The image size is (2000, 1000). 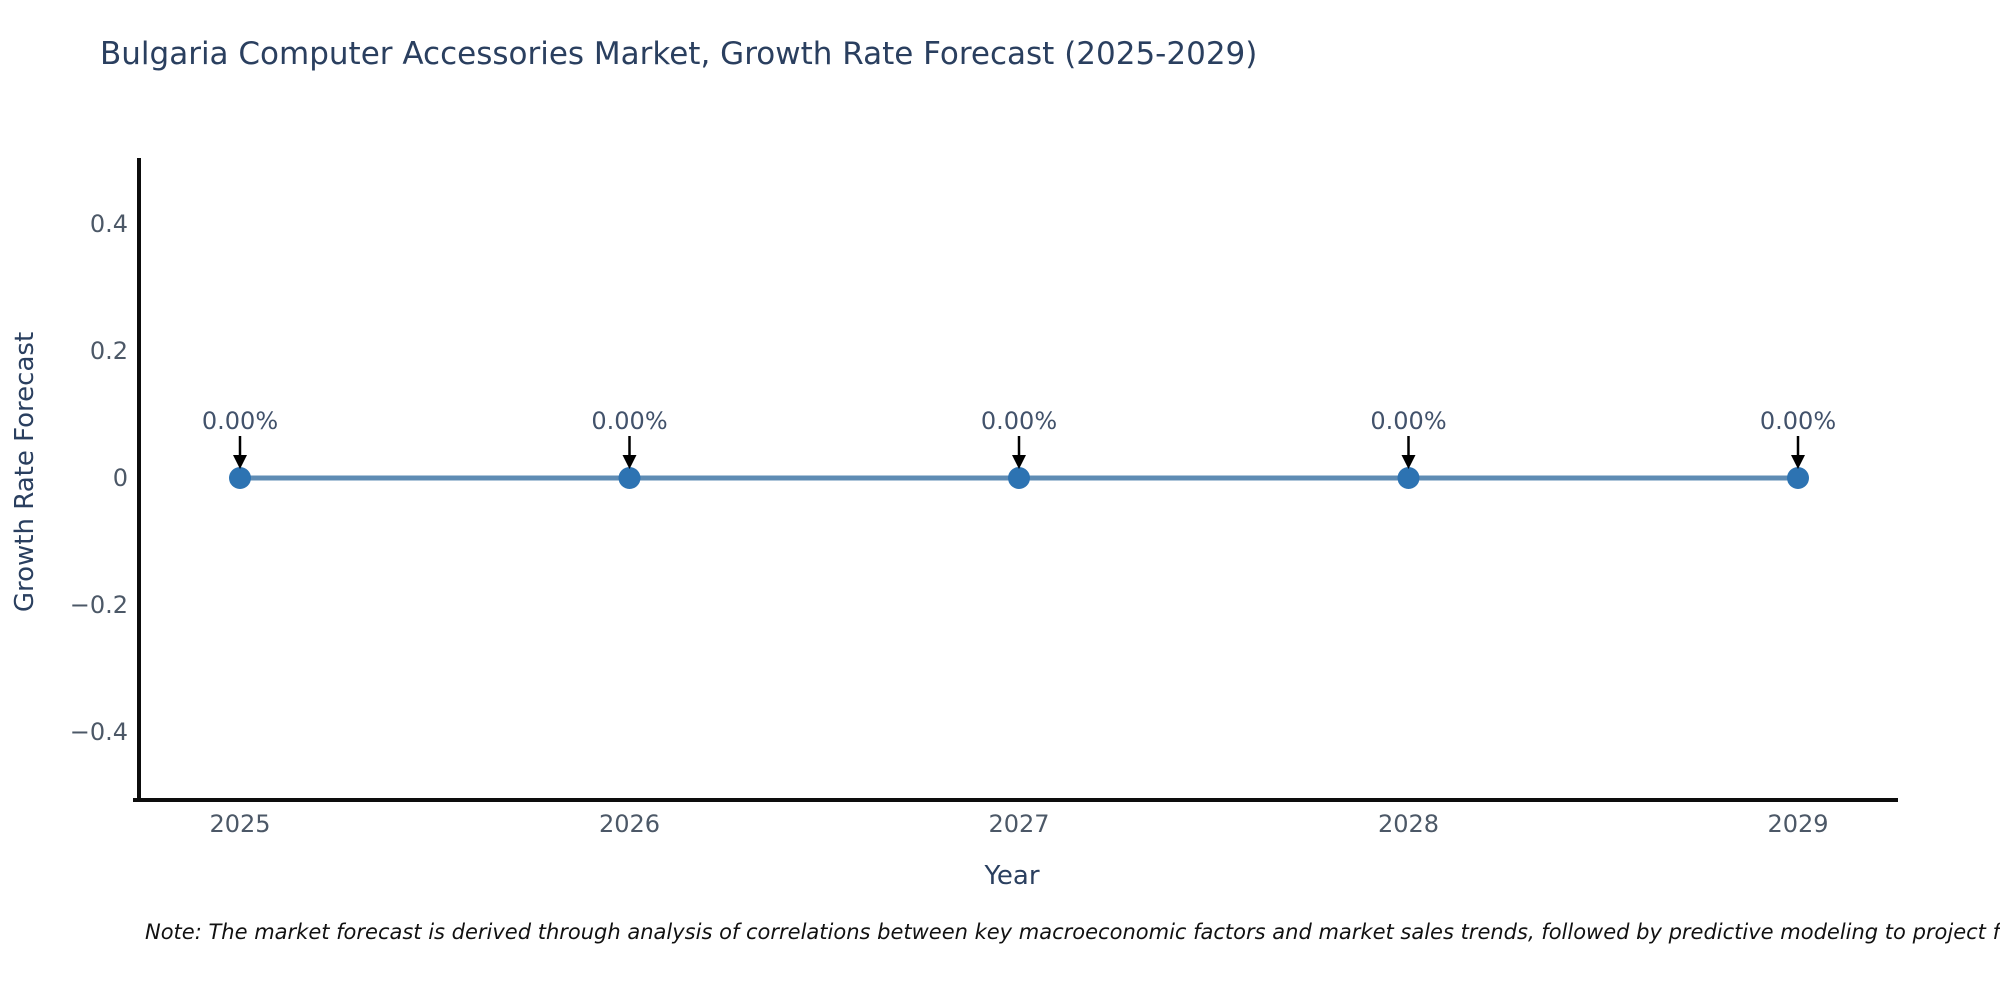 I want to click on y-tick-label: 0.2, so click(x=108, y=351).